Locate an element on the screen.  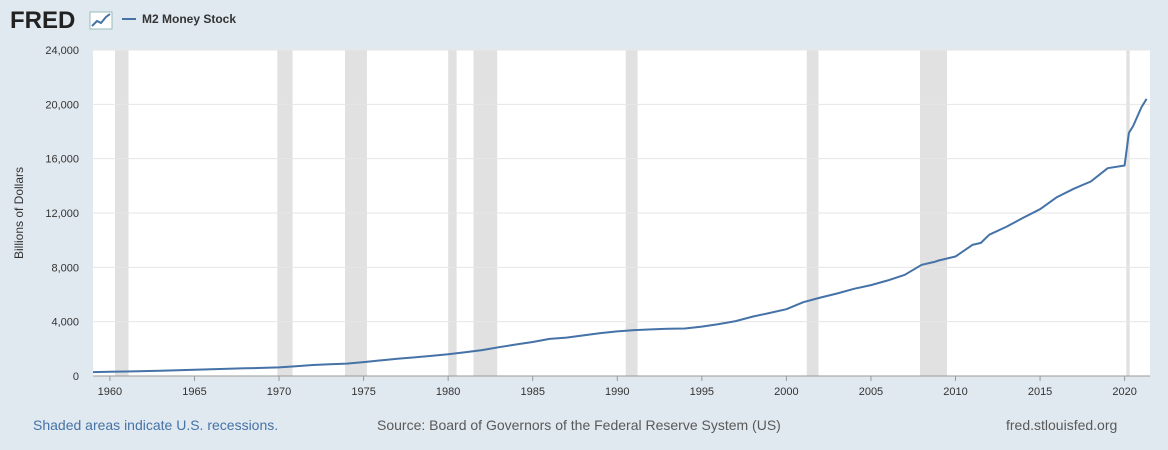
y-tick-label: 16,000 is located at coordinates (62, 160).